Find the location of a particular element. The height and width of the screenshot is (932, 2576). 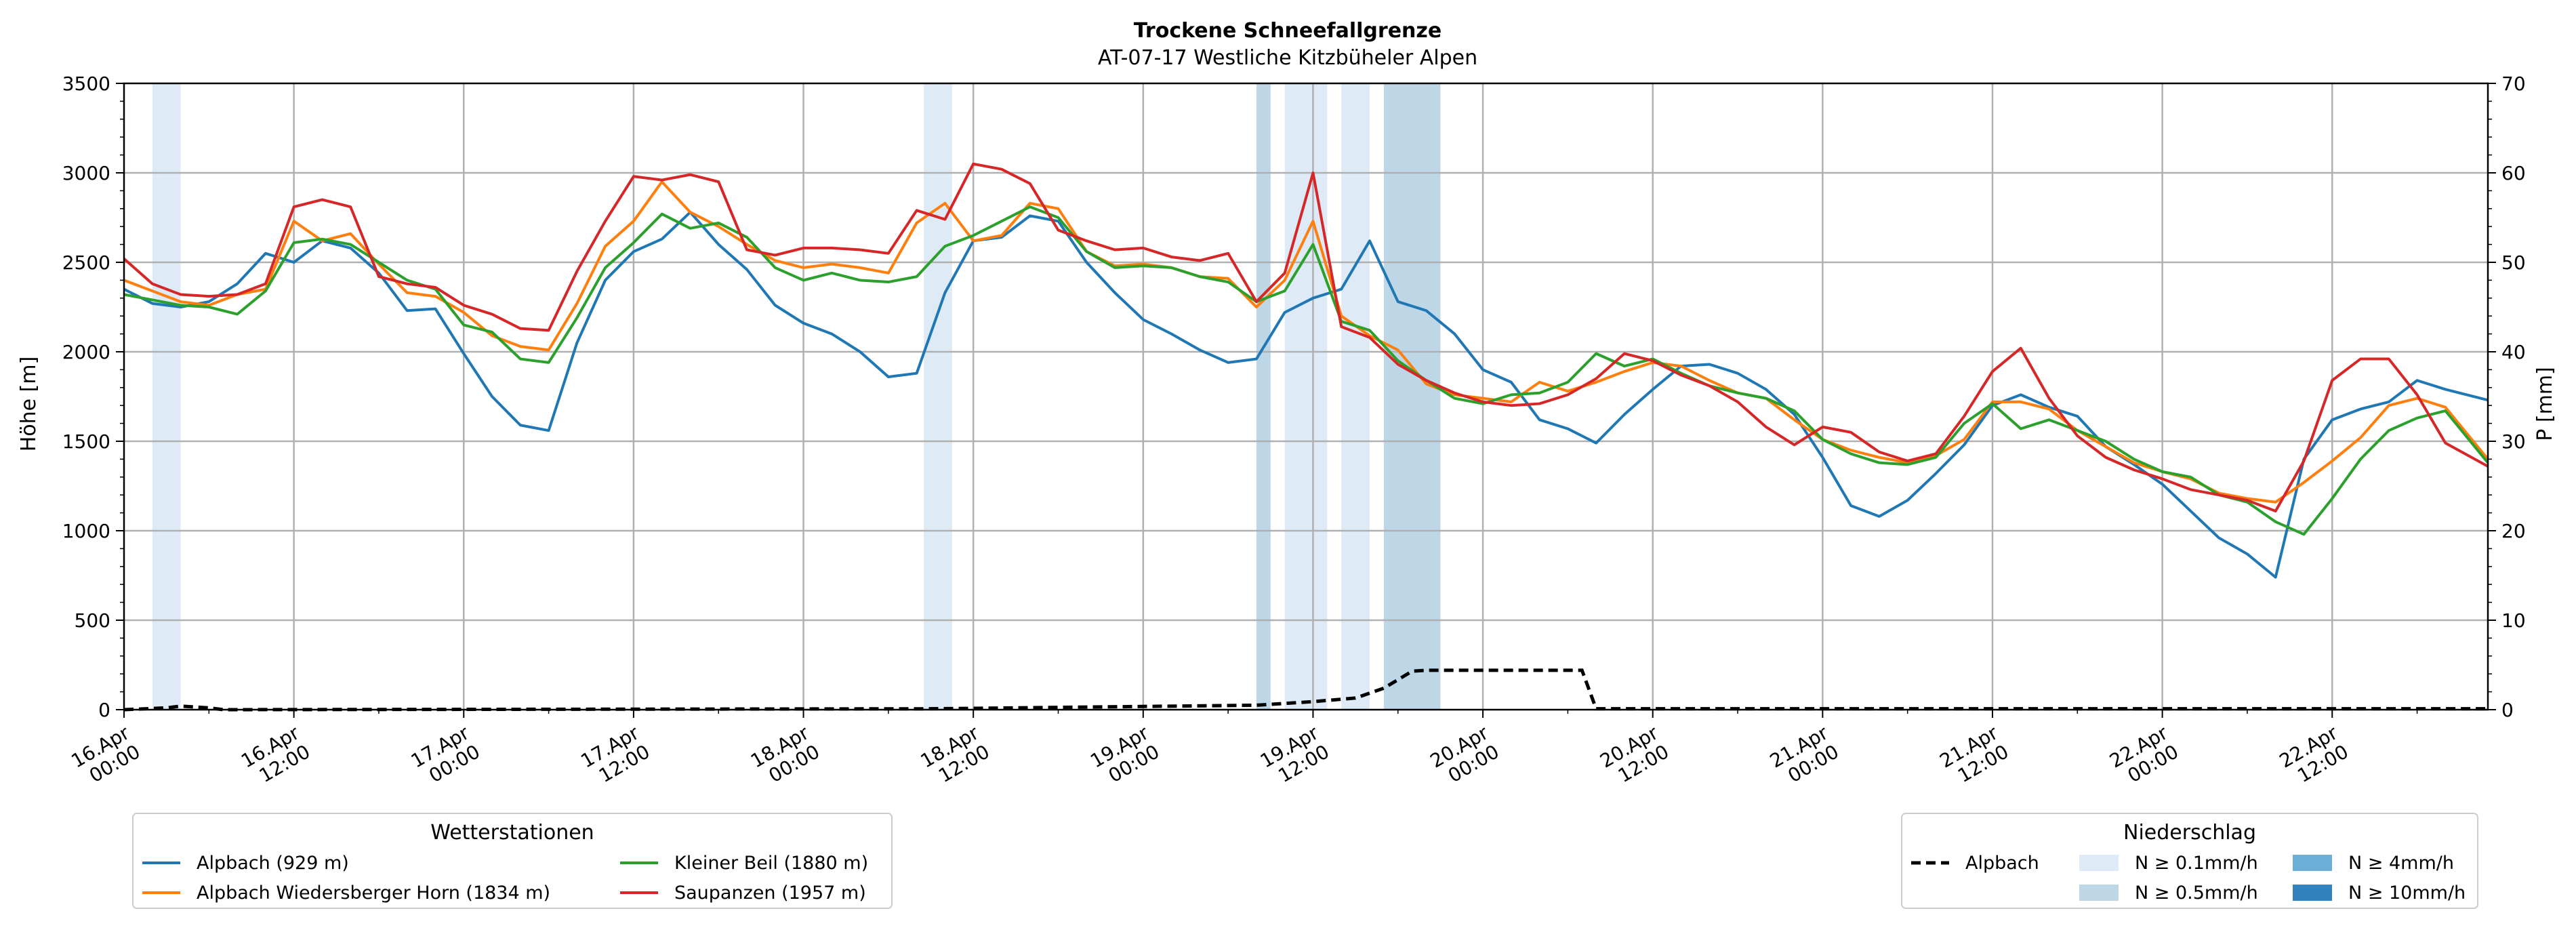

y-tick-label: 500 is located at coordinates (93, 620).